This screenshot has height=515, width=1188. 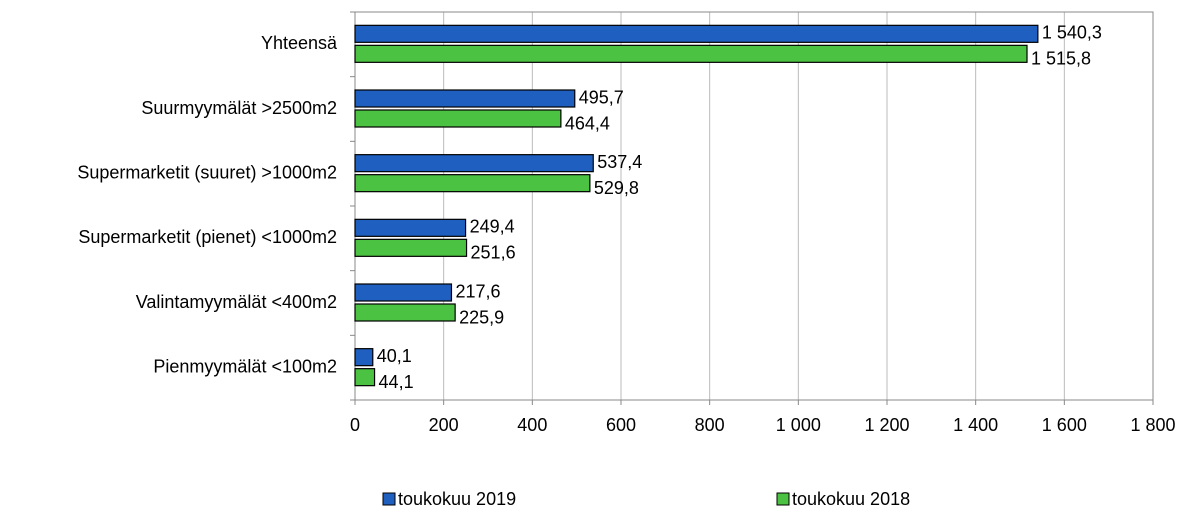 What do you see at coordinates (493, 253) in the screenshot?
I see `data-label: 251,6` at bounding box center [493, 253].